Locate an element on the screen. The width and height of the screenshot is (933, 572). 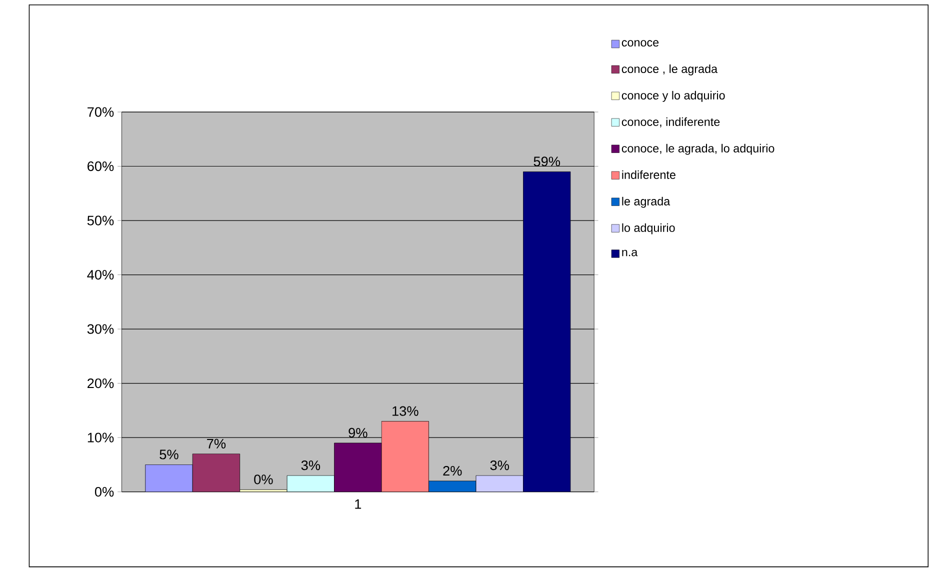
legend-label: conoce , le agrada is located at coordinates (670, 70).